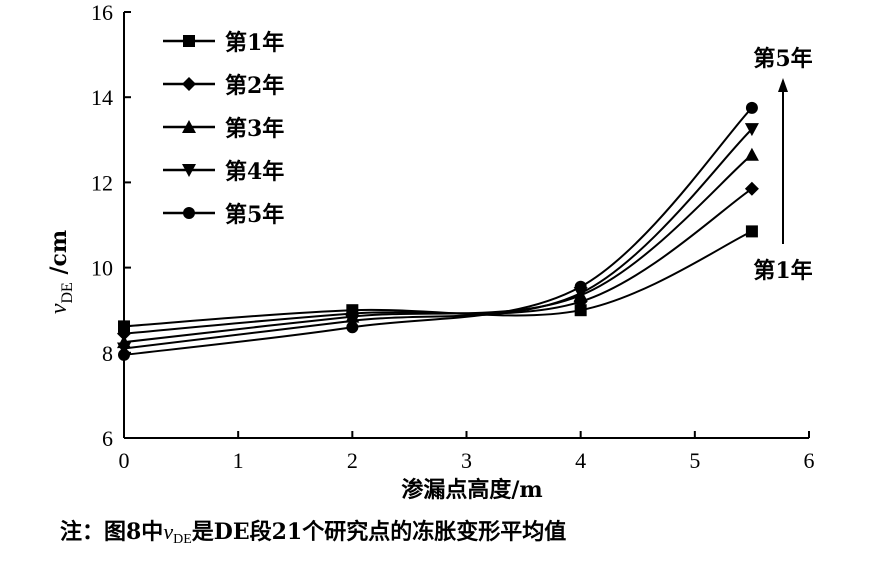 This screenshot has height=561, width=878. Describe the element at coordinates (112, 532) in the screenshot. I see `note-prefix: 注：图8中` at that location.